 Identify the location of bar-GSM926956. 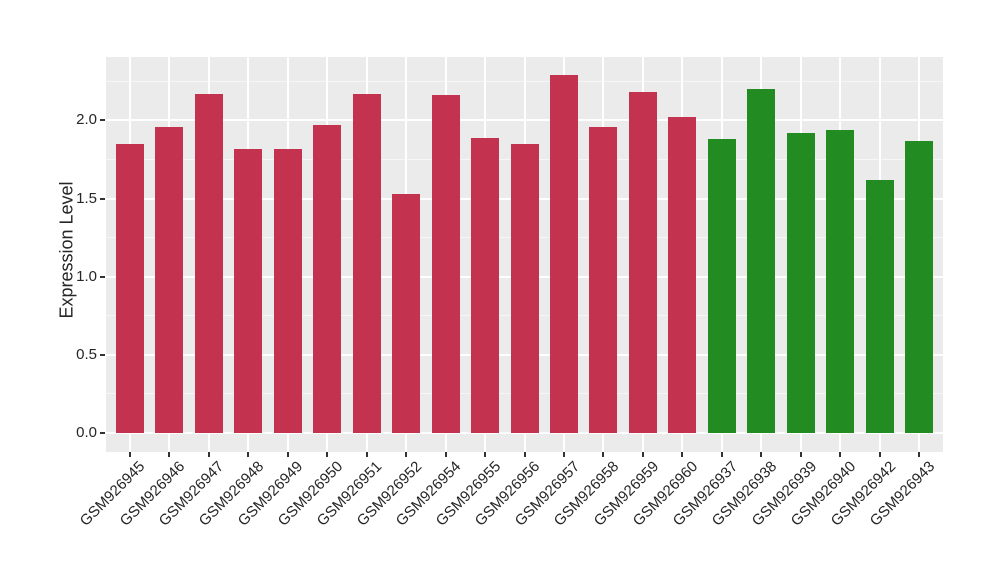
(524, 288).